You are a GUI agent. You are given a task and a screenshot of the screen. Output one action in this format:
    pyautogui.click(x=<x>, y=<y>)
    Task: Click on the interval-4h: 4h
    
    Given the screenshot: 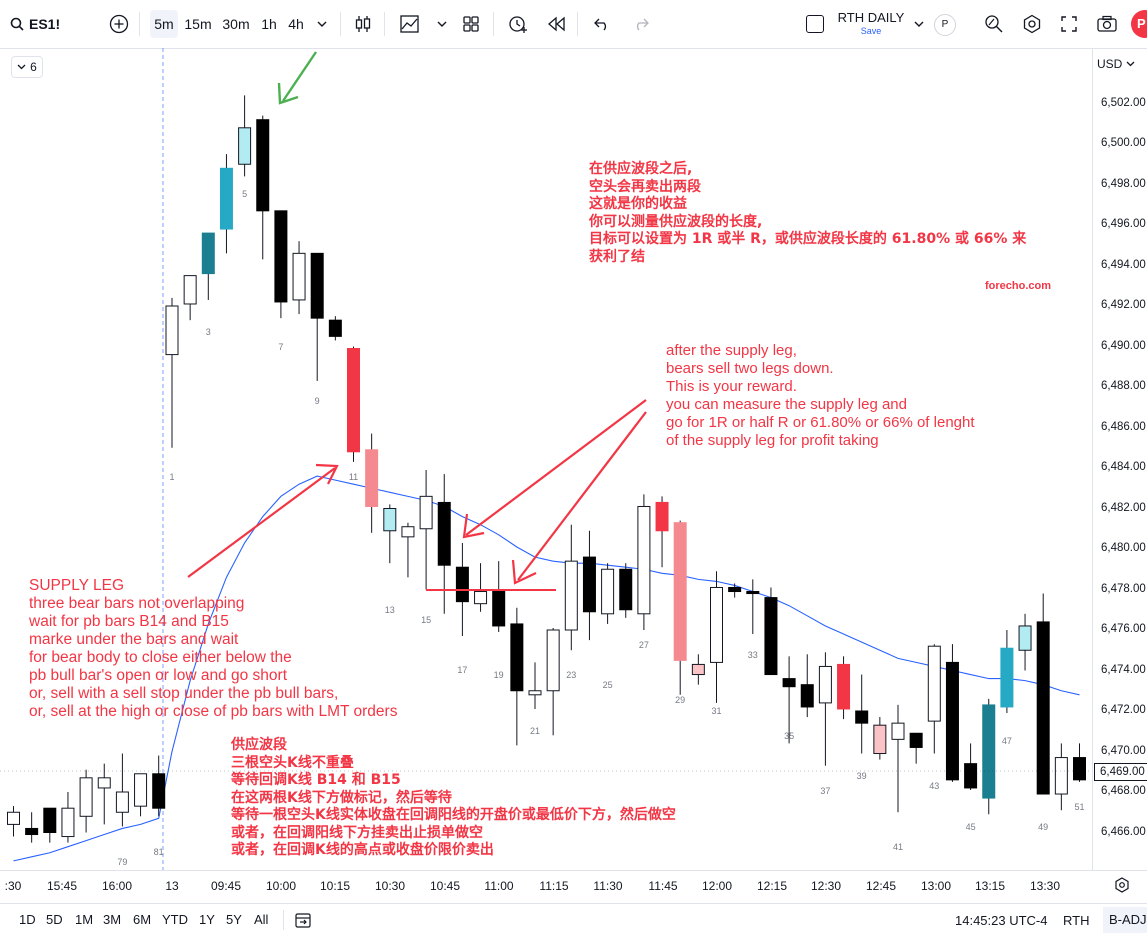 What is the action you would take?
    pyautogui.click(x=296, y=24)
    